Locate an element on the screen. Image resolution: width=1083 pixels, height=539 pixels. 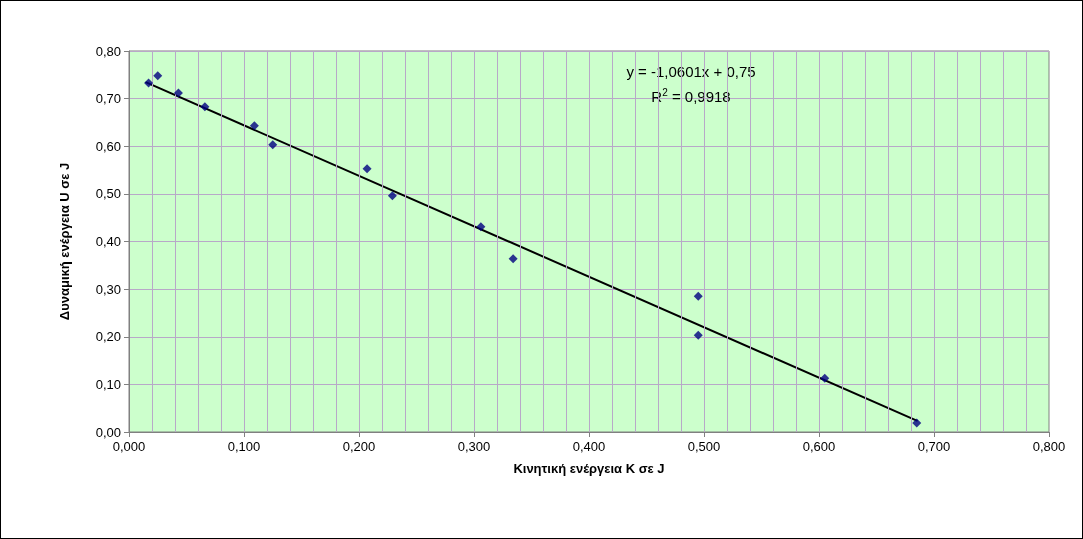
y-tick-label: 0,80 is located at coordinates (108, 51).